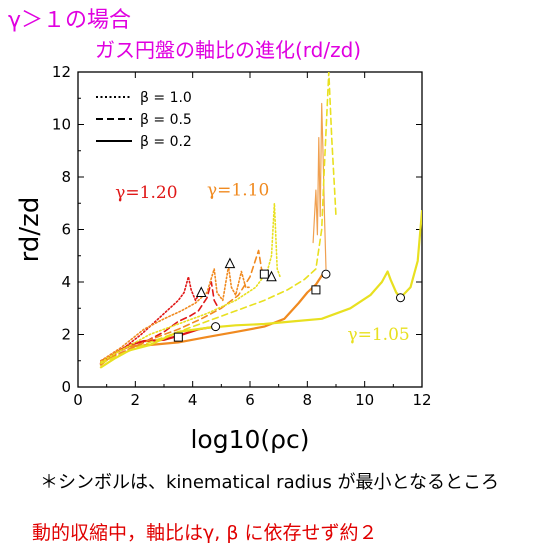  What do you see at coordinates (378, 335) in the screenshot?
I see `gamma-annotation: γ=1.05` at bounding box center [378, 335].